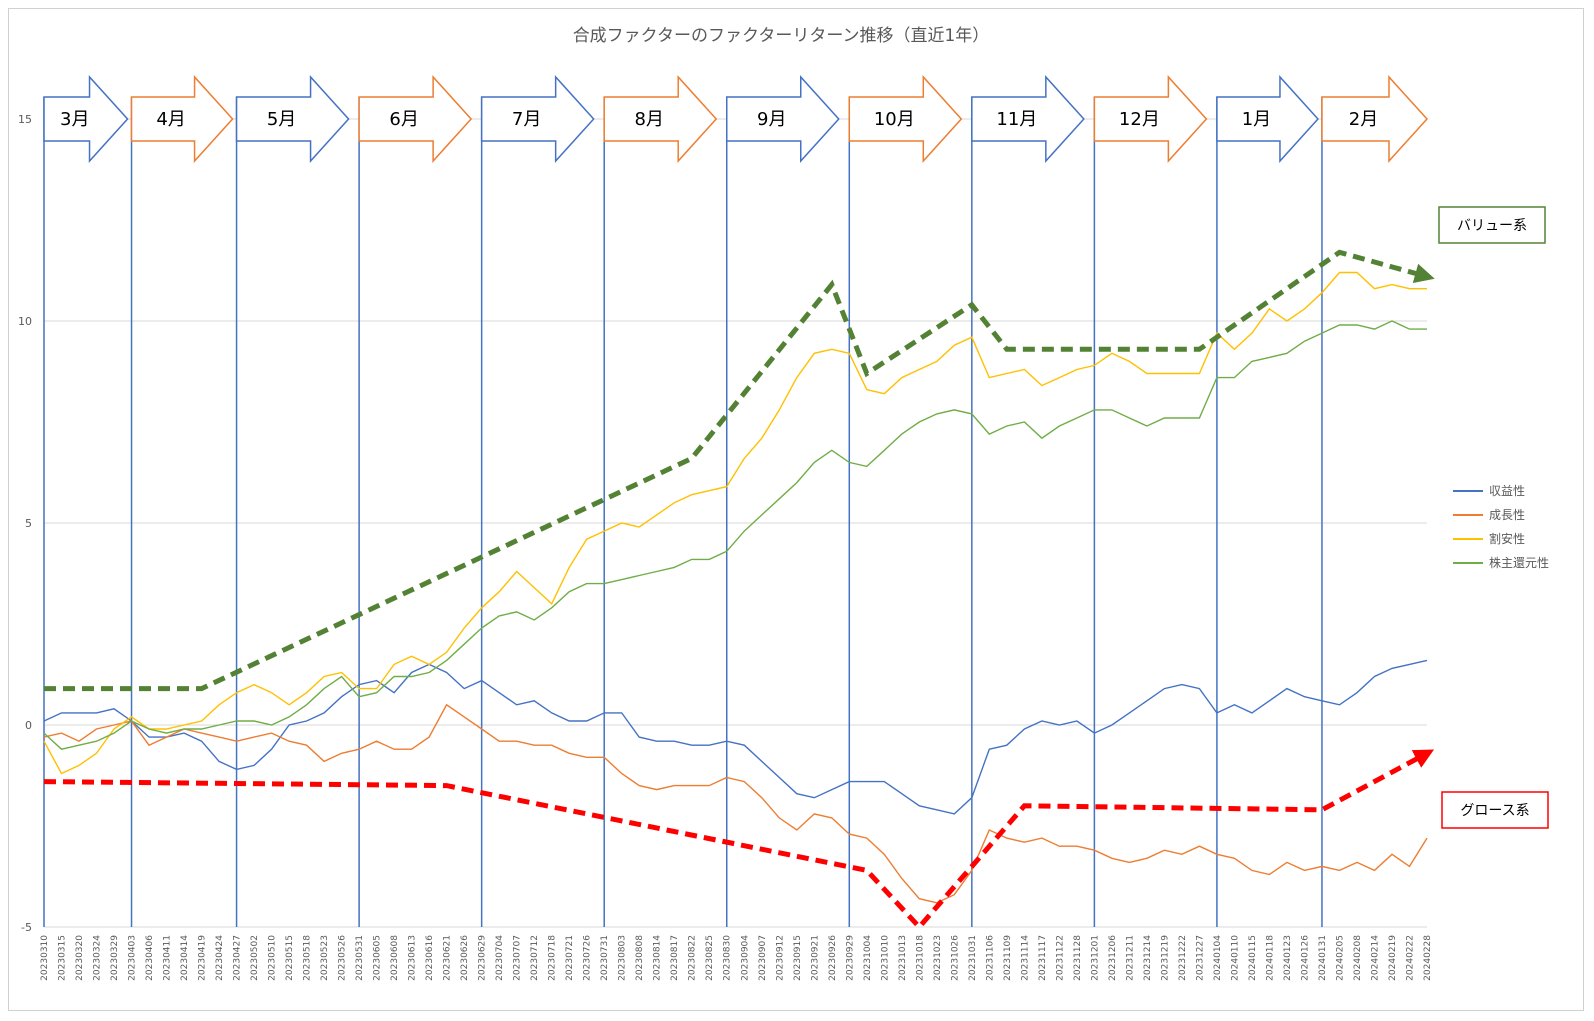  I want to click on x-tick-label: 20230718, so click(553, 958).